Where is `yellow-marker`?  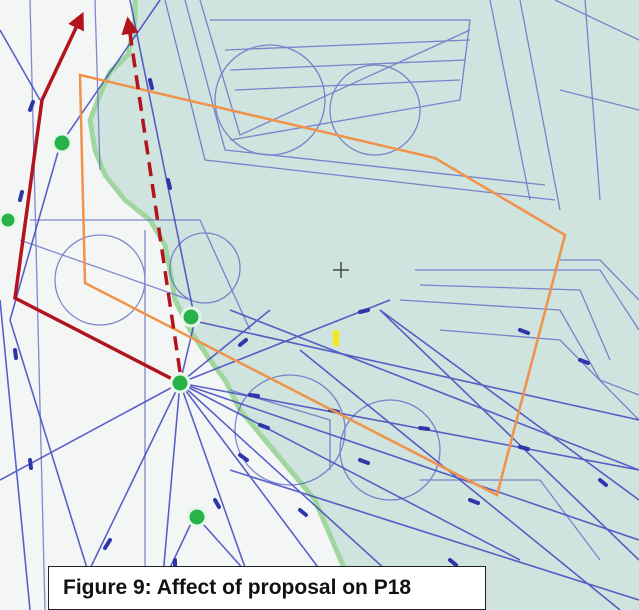 yellow-marker is located at coordinates (336, 338).